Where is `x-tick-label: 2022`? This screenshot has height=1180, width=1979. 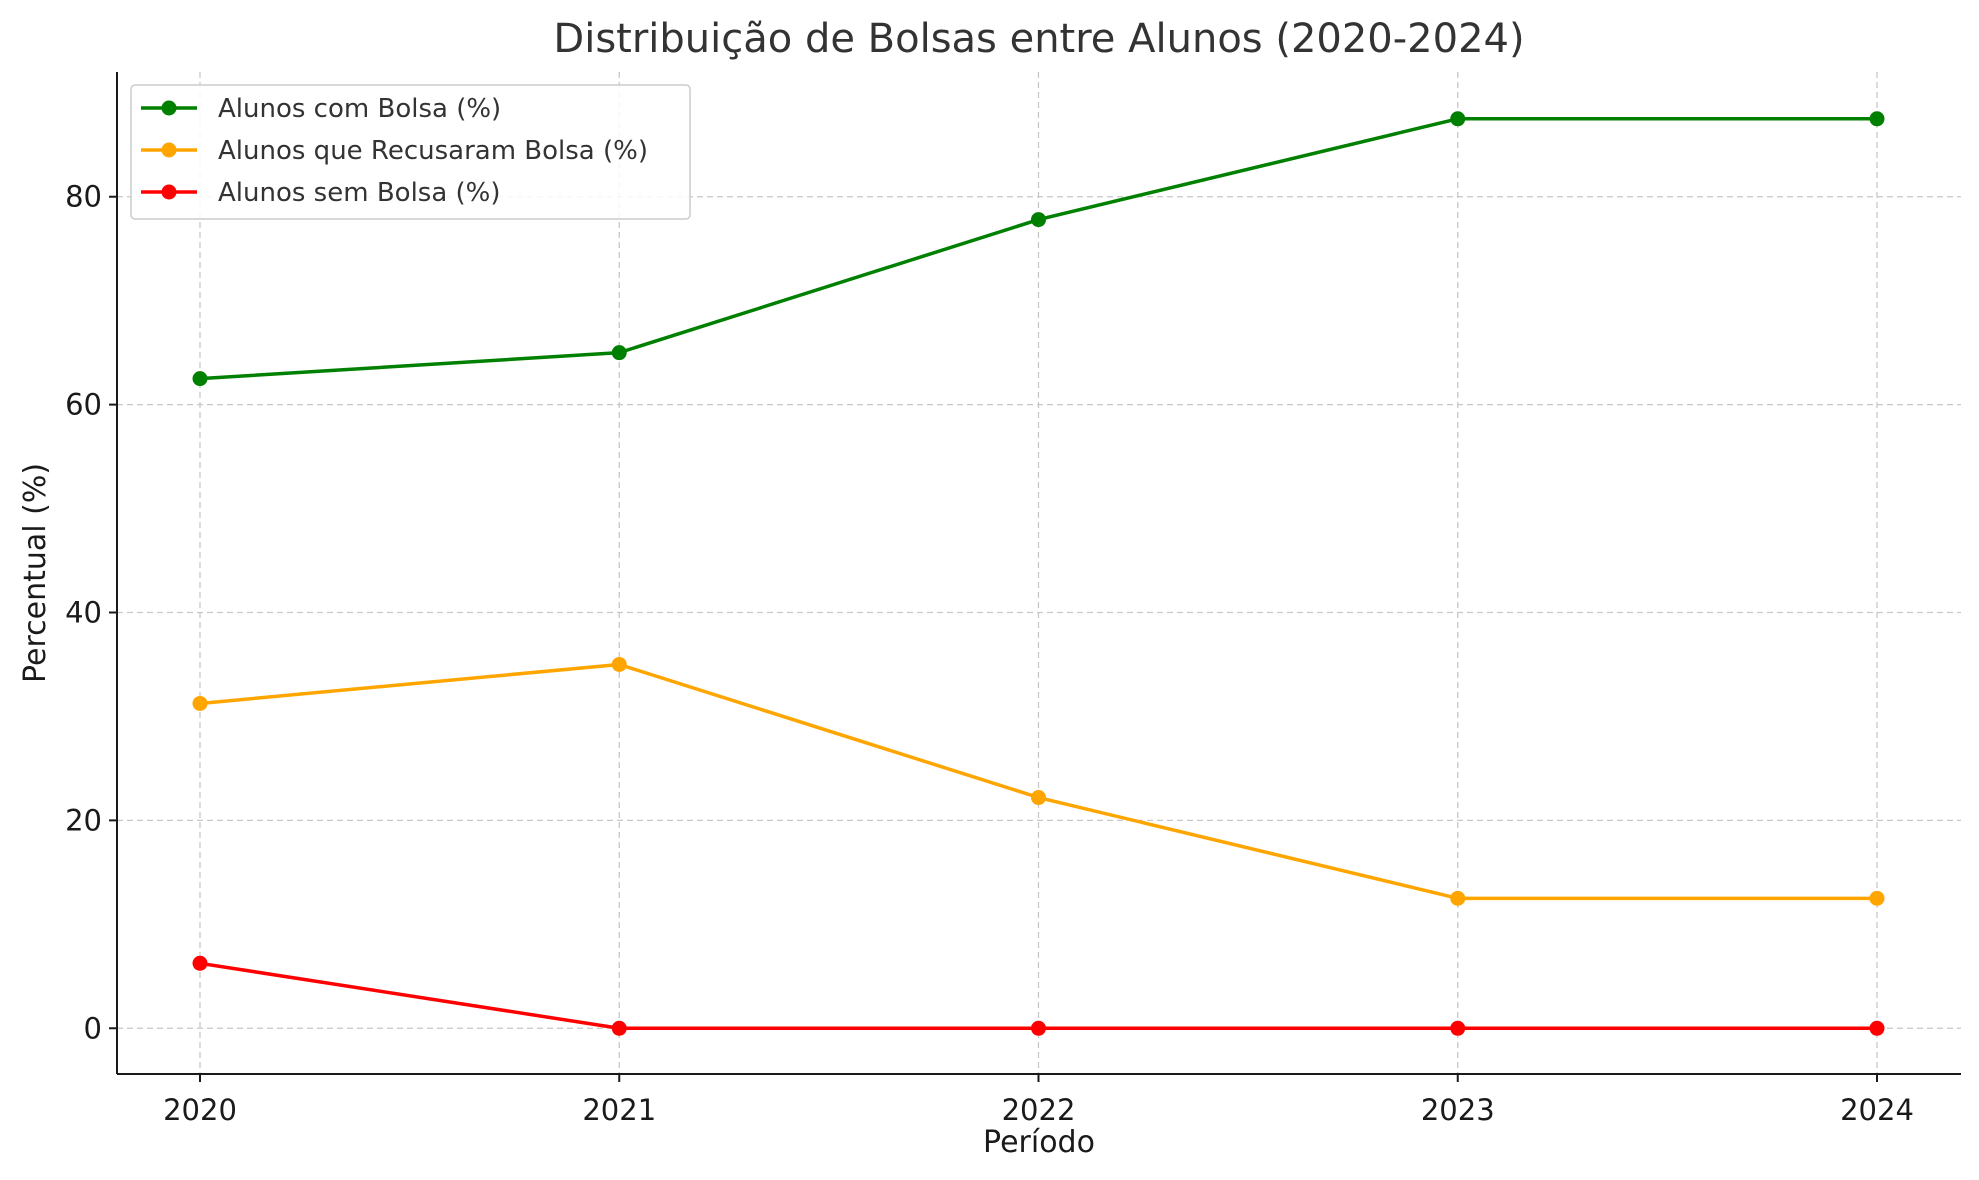
x-tick-label: 2022 is located at coordinates (1039, 1110).